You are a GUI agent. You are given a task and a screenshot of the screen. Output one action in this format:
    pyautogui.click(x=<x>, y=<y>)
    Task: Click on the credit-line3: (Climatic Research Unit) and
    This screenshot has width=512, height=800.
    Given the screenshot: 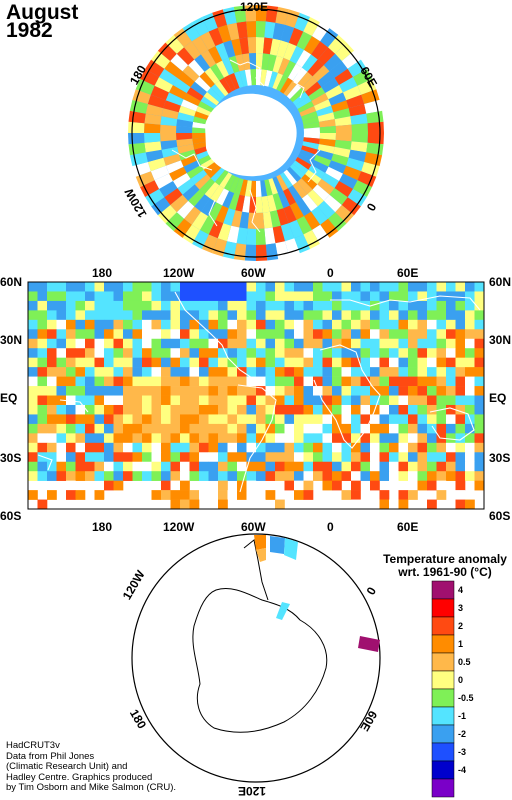 What is the action you would take?
    pyautogui.click(x=67, y=766)
    